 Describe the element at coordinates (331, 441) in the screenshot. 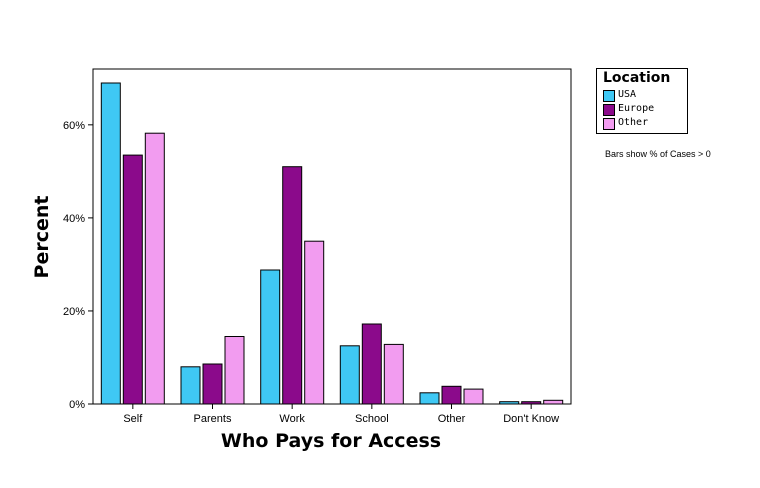

I see `x-axis-title: Who Pays for Access` at that location.